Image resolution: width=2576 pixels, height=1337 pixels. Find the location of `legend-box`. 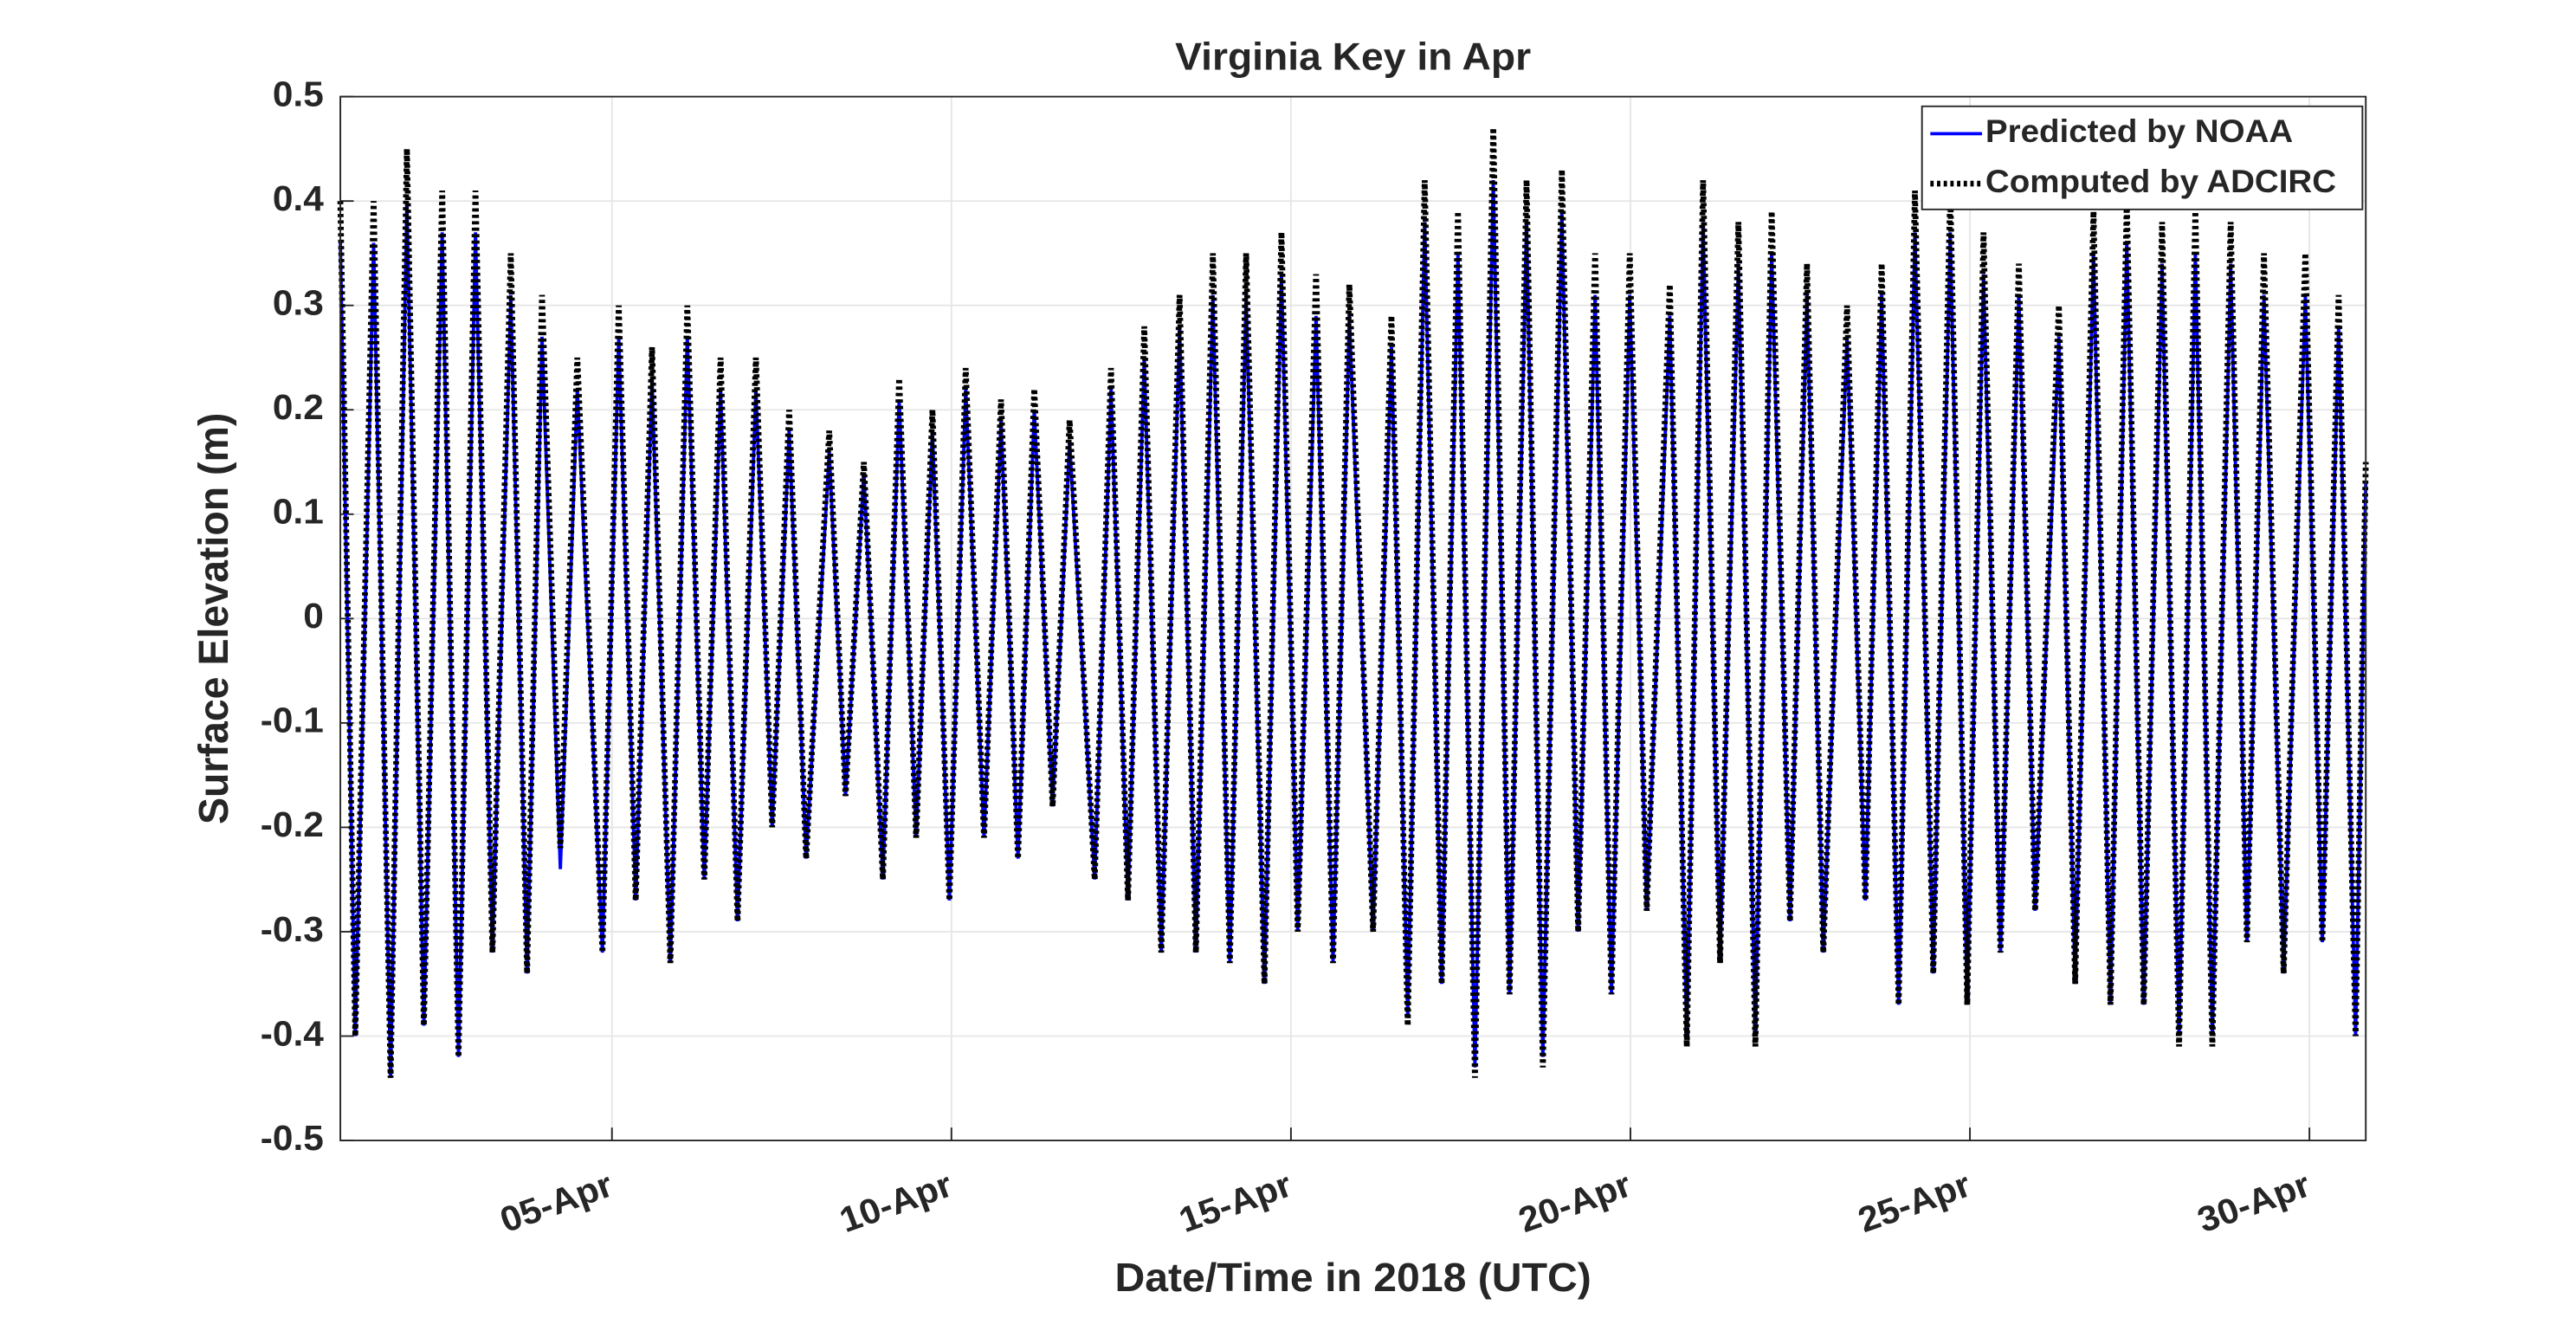

legend-box is located at coordinates (2142, 157).